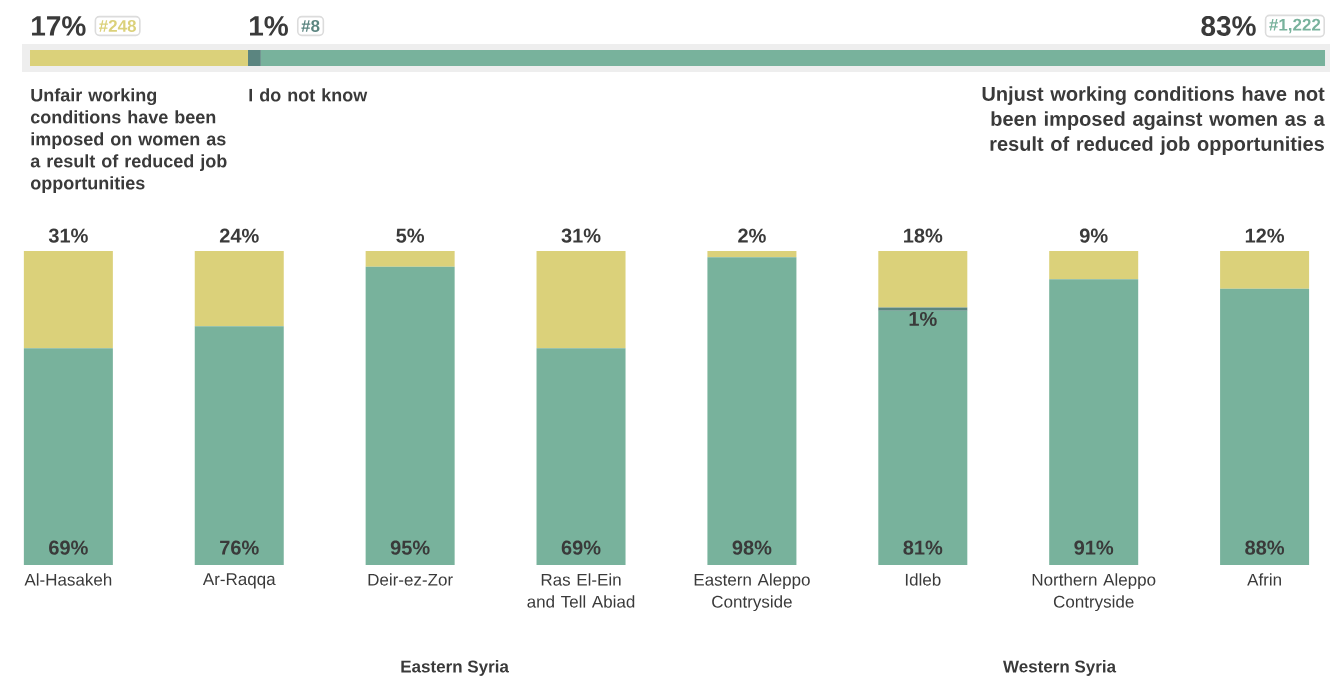 Image resolution: width=1333 pixels, height=679 pixels. I want to click on data-label: 5%, so click(410, 235).